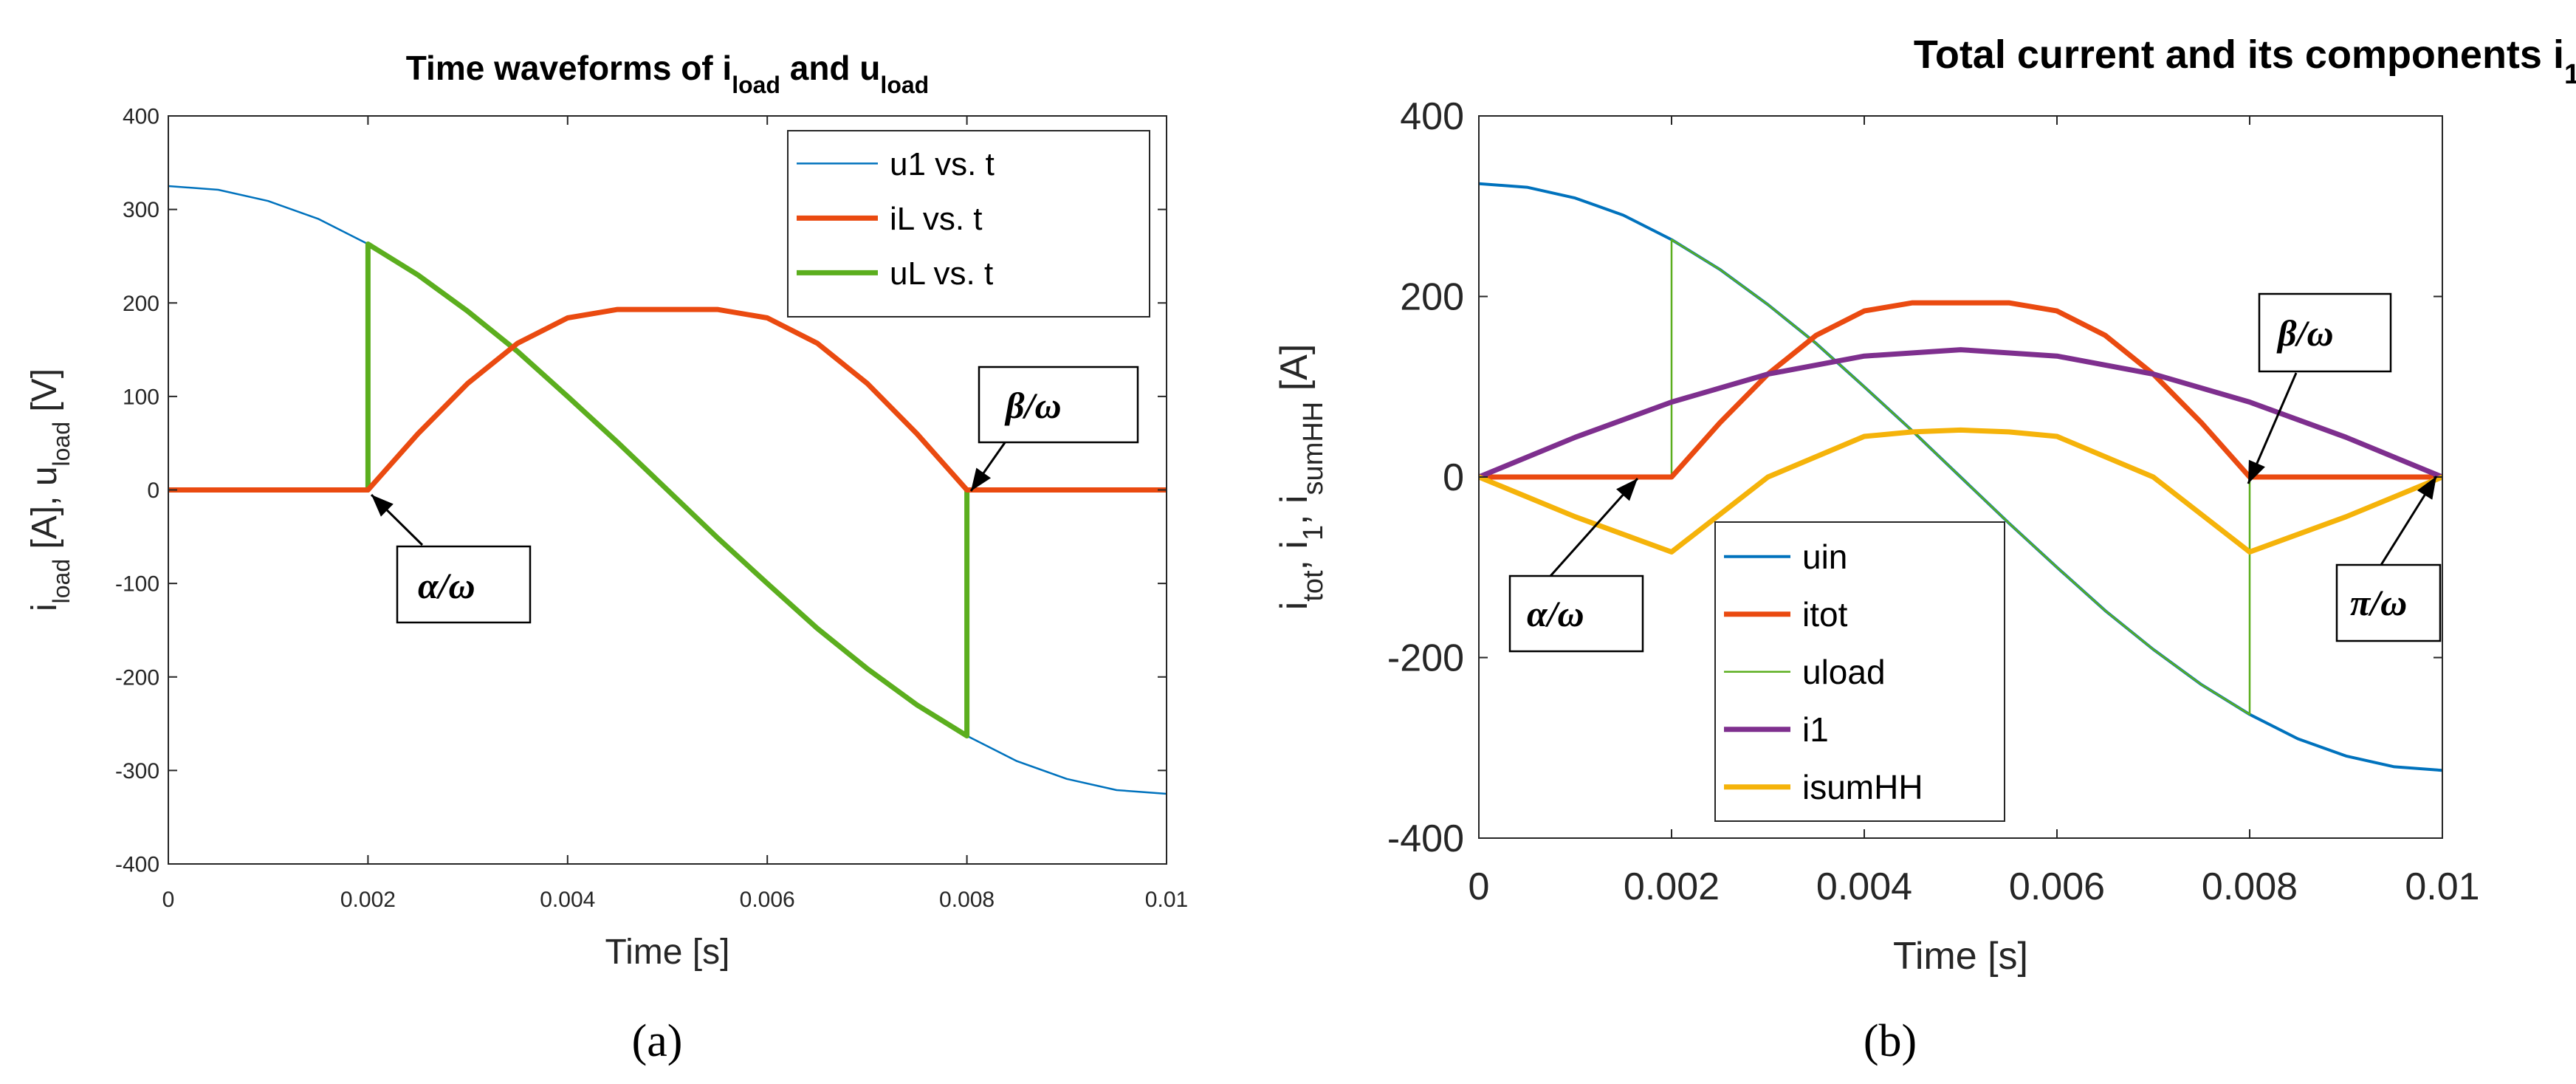 The height and width of the screenshot is (1084, 2576). What do you see at coordinates (1960, 414) in the screenshot?
I see `series-line-i1` at bounding box center [1960, 414].